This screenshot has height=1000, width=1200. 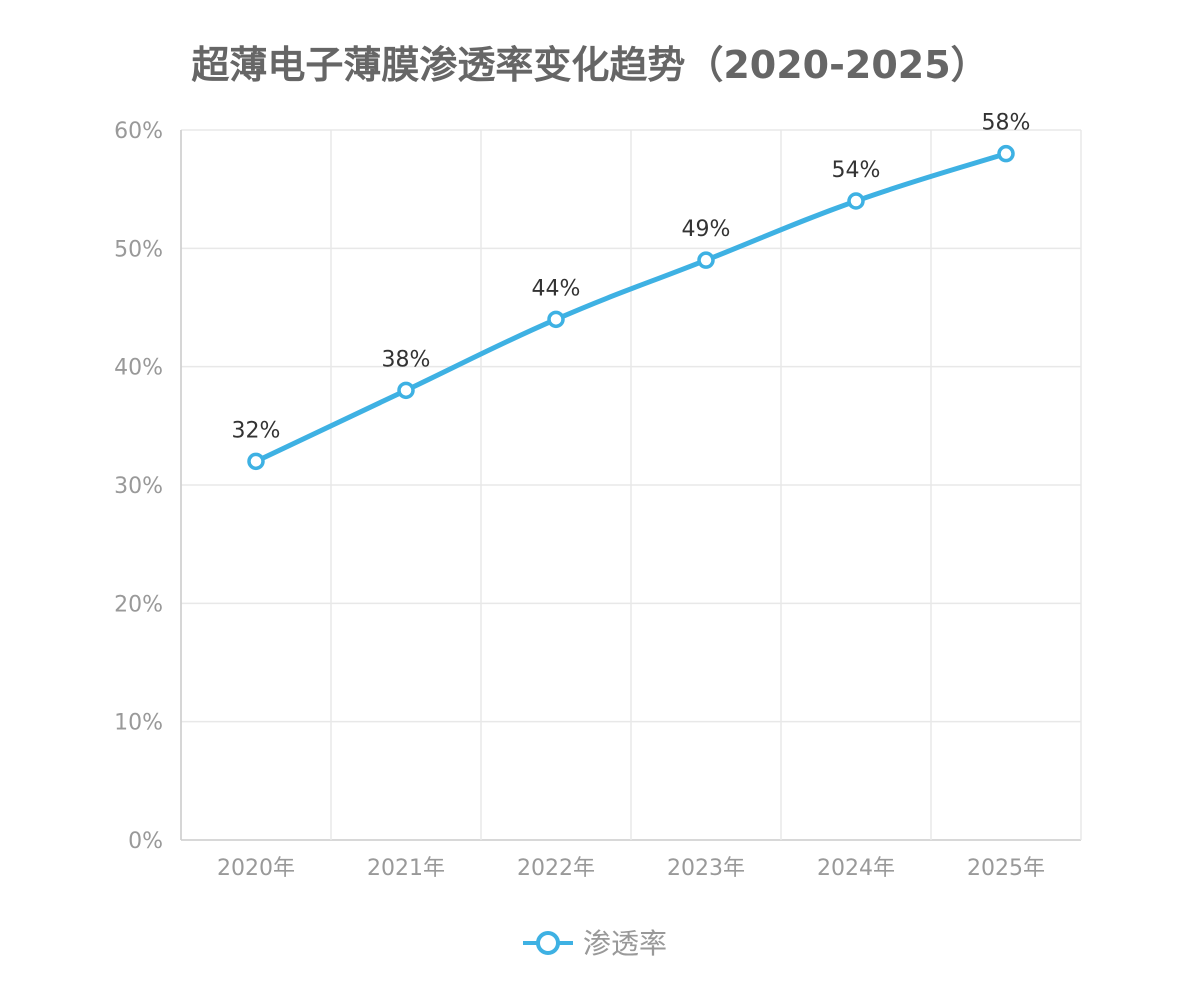 What do you see at coordinates (556, 868) in the screenshot?
I see `x-tick-label: 2022年` at bounding box center [556, 868].